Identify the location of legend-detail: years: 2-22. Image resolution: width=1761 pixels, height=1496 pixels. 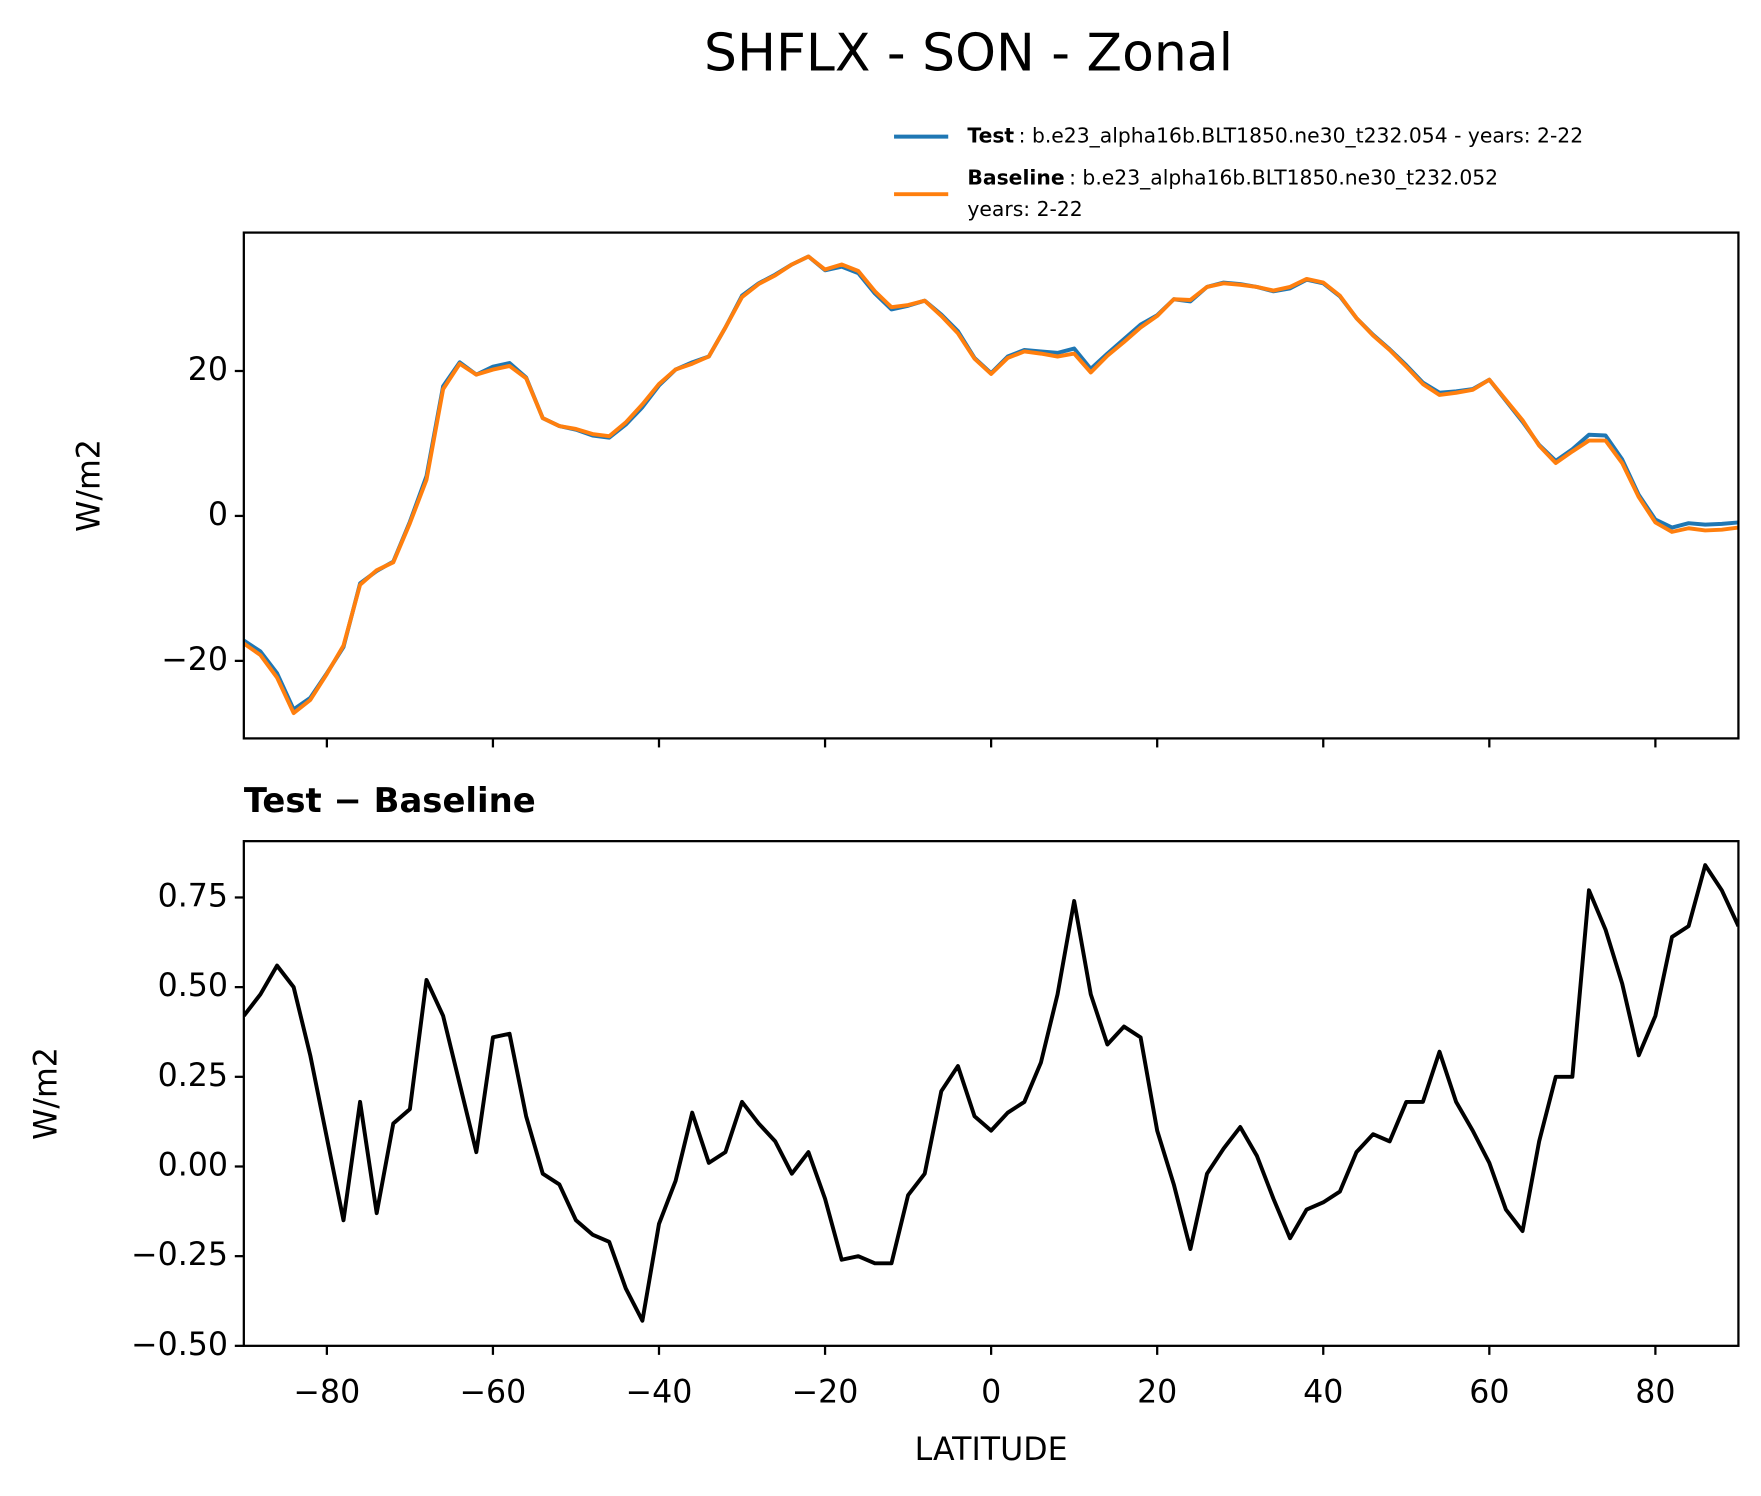
(1024, 209).